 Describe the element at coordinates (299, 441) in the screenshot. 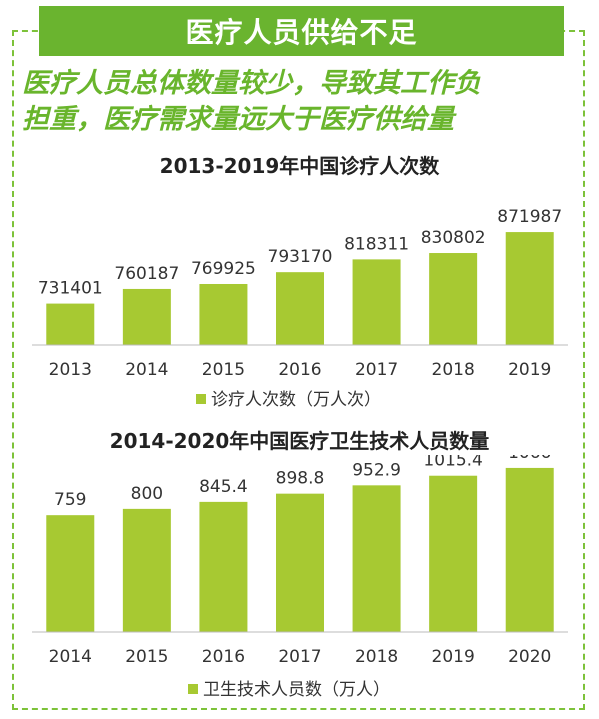

I see `chart-2-title: 2014-2020年中国医疗卫生技术人员数量` at that location.